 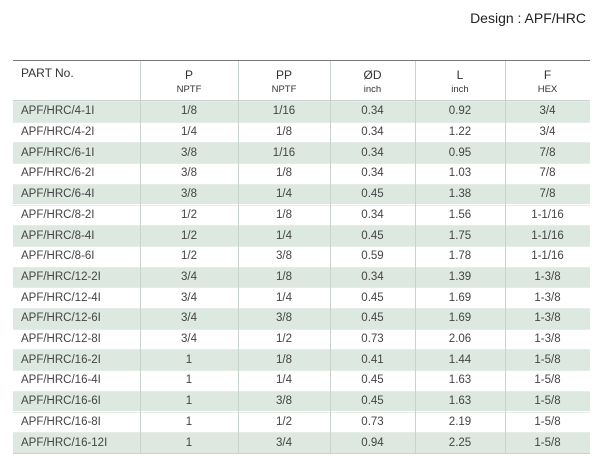 What do you see at coordinates (460, 111) in the screenshot?
I see `table-cell: 0.92` at bounding box center [460, 111].